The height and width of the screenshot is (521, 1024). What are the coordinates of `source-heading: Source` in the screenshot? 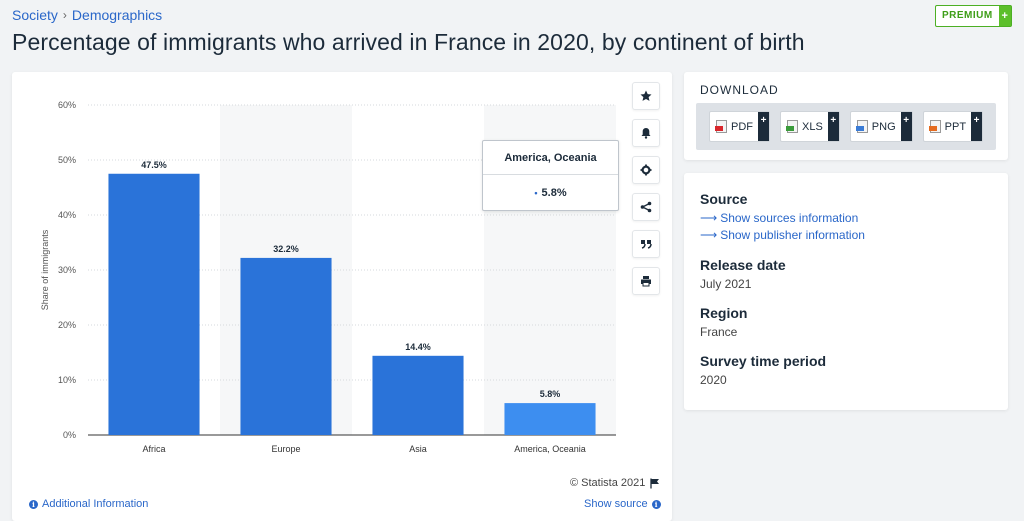 It's located at (724, 199).